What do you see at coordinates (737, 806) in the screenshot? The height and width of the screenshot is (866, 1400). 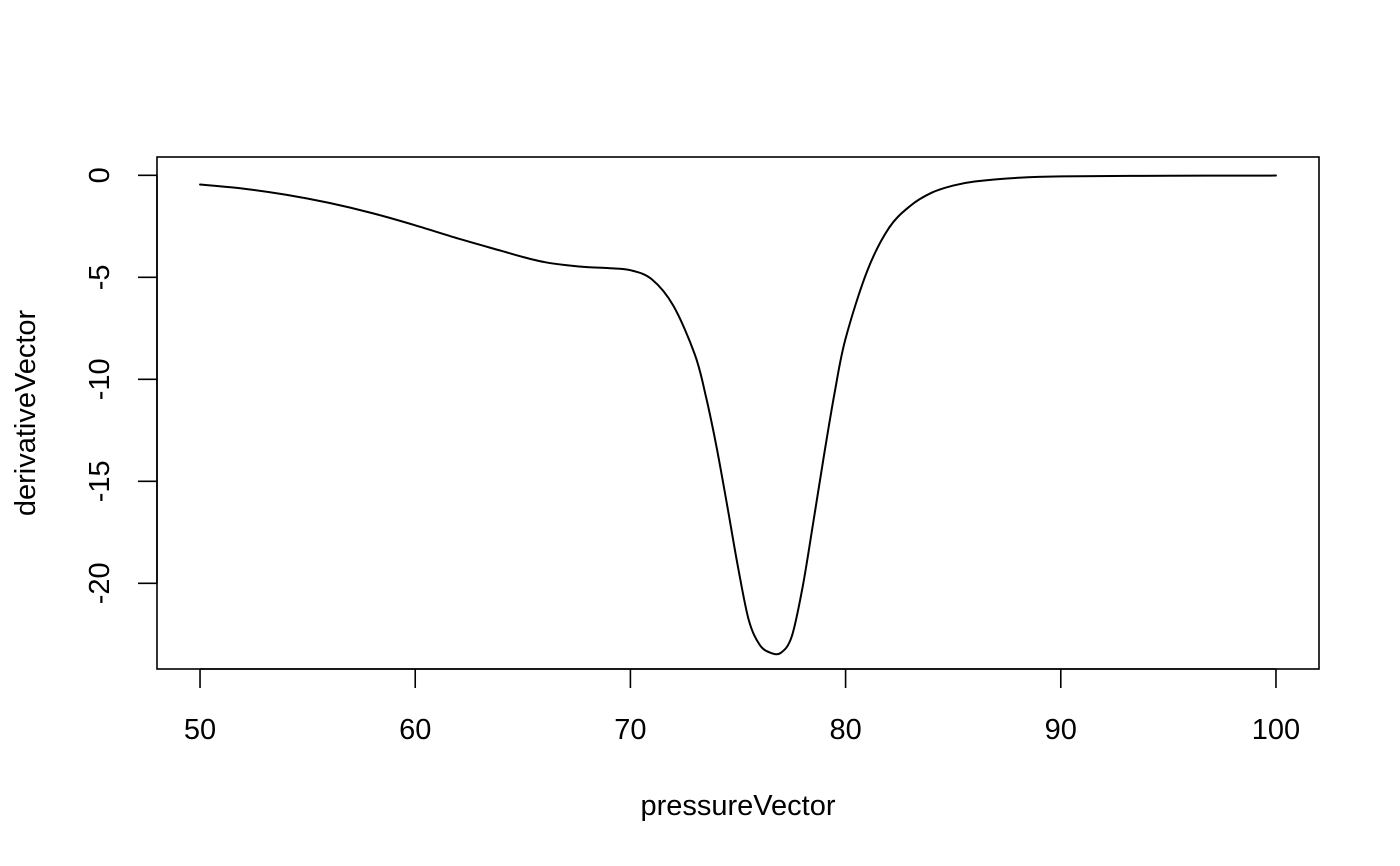 I see `x-axis-title: pressureVector` at bounding box center [737, 806].